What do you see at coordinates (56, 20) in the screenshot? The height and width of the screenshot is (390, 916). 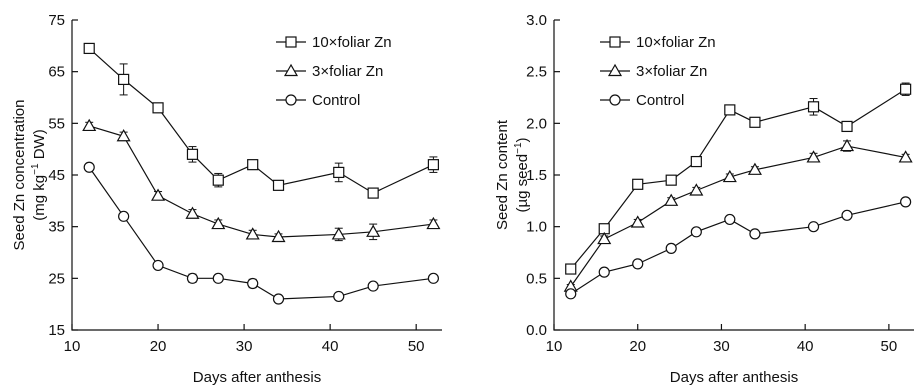 I see `y-tick-label: 75` at bounding box center [56, 20].